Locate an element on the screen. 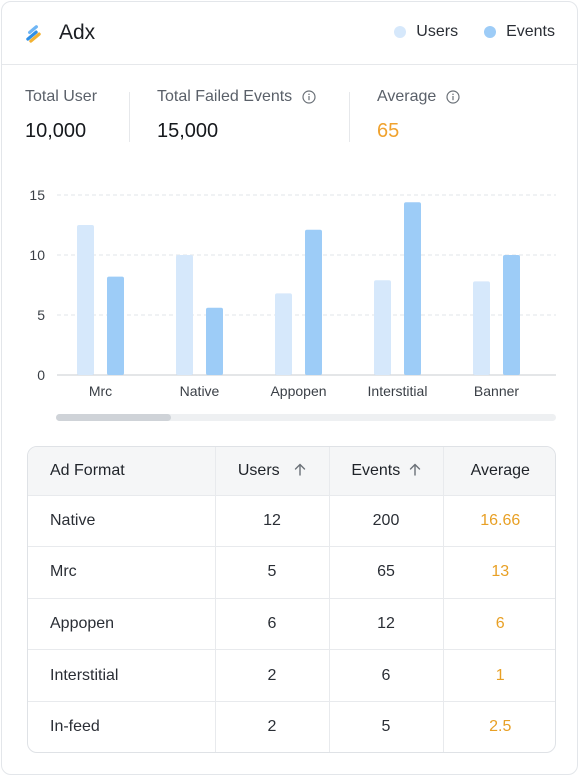 The width and height of the screenshot is (579, 776). legend-label-users: Users is located at coordinates (437, 31).